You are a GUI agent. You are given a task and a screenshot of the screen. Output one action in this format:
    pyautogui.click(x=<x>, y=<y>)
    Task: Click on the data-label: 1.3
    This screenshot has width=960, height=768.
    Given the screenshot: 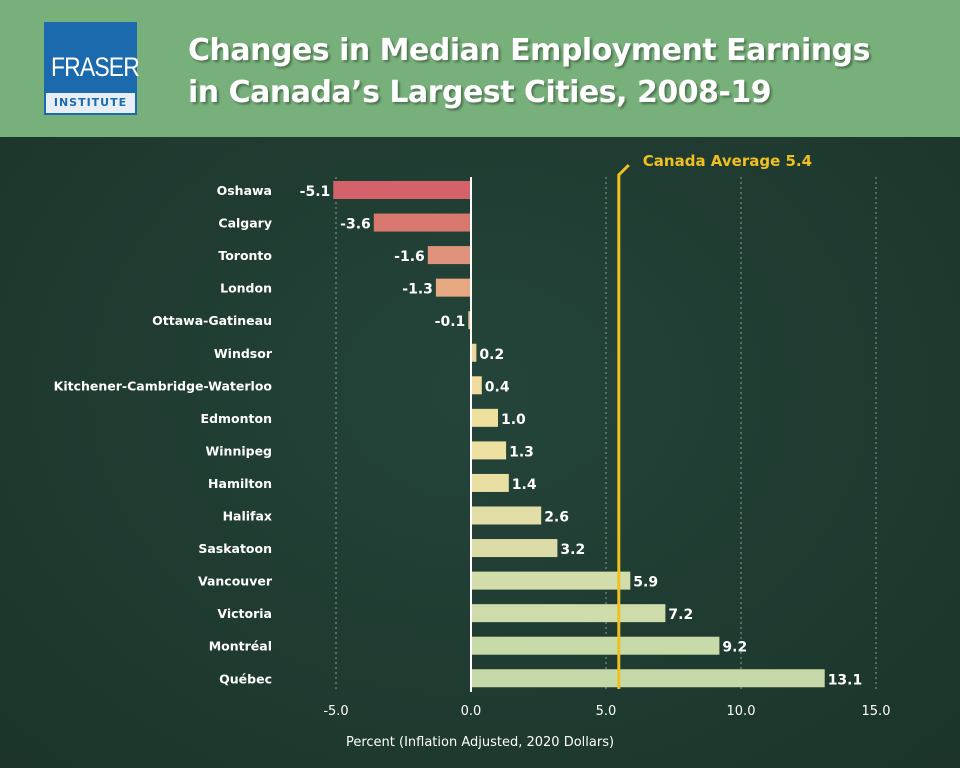 What is the action you would take?
    pyautogui.click(x=521, y=452)
    